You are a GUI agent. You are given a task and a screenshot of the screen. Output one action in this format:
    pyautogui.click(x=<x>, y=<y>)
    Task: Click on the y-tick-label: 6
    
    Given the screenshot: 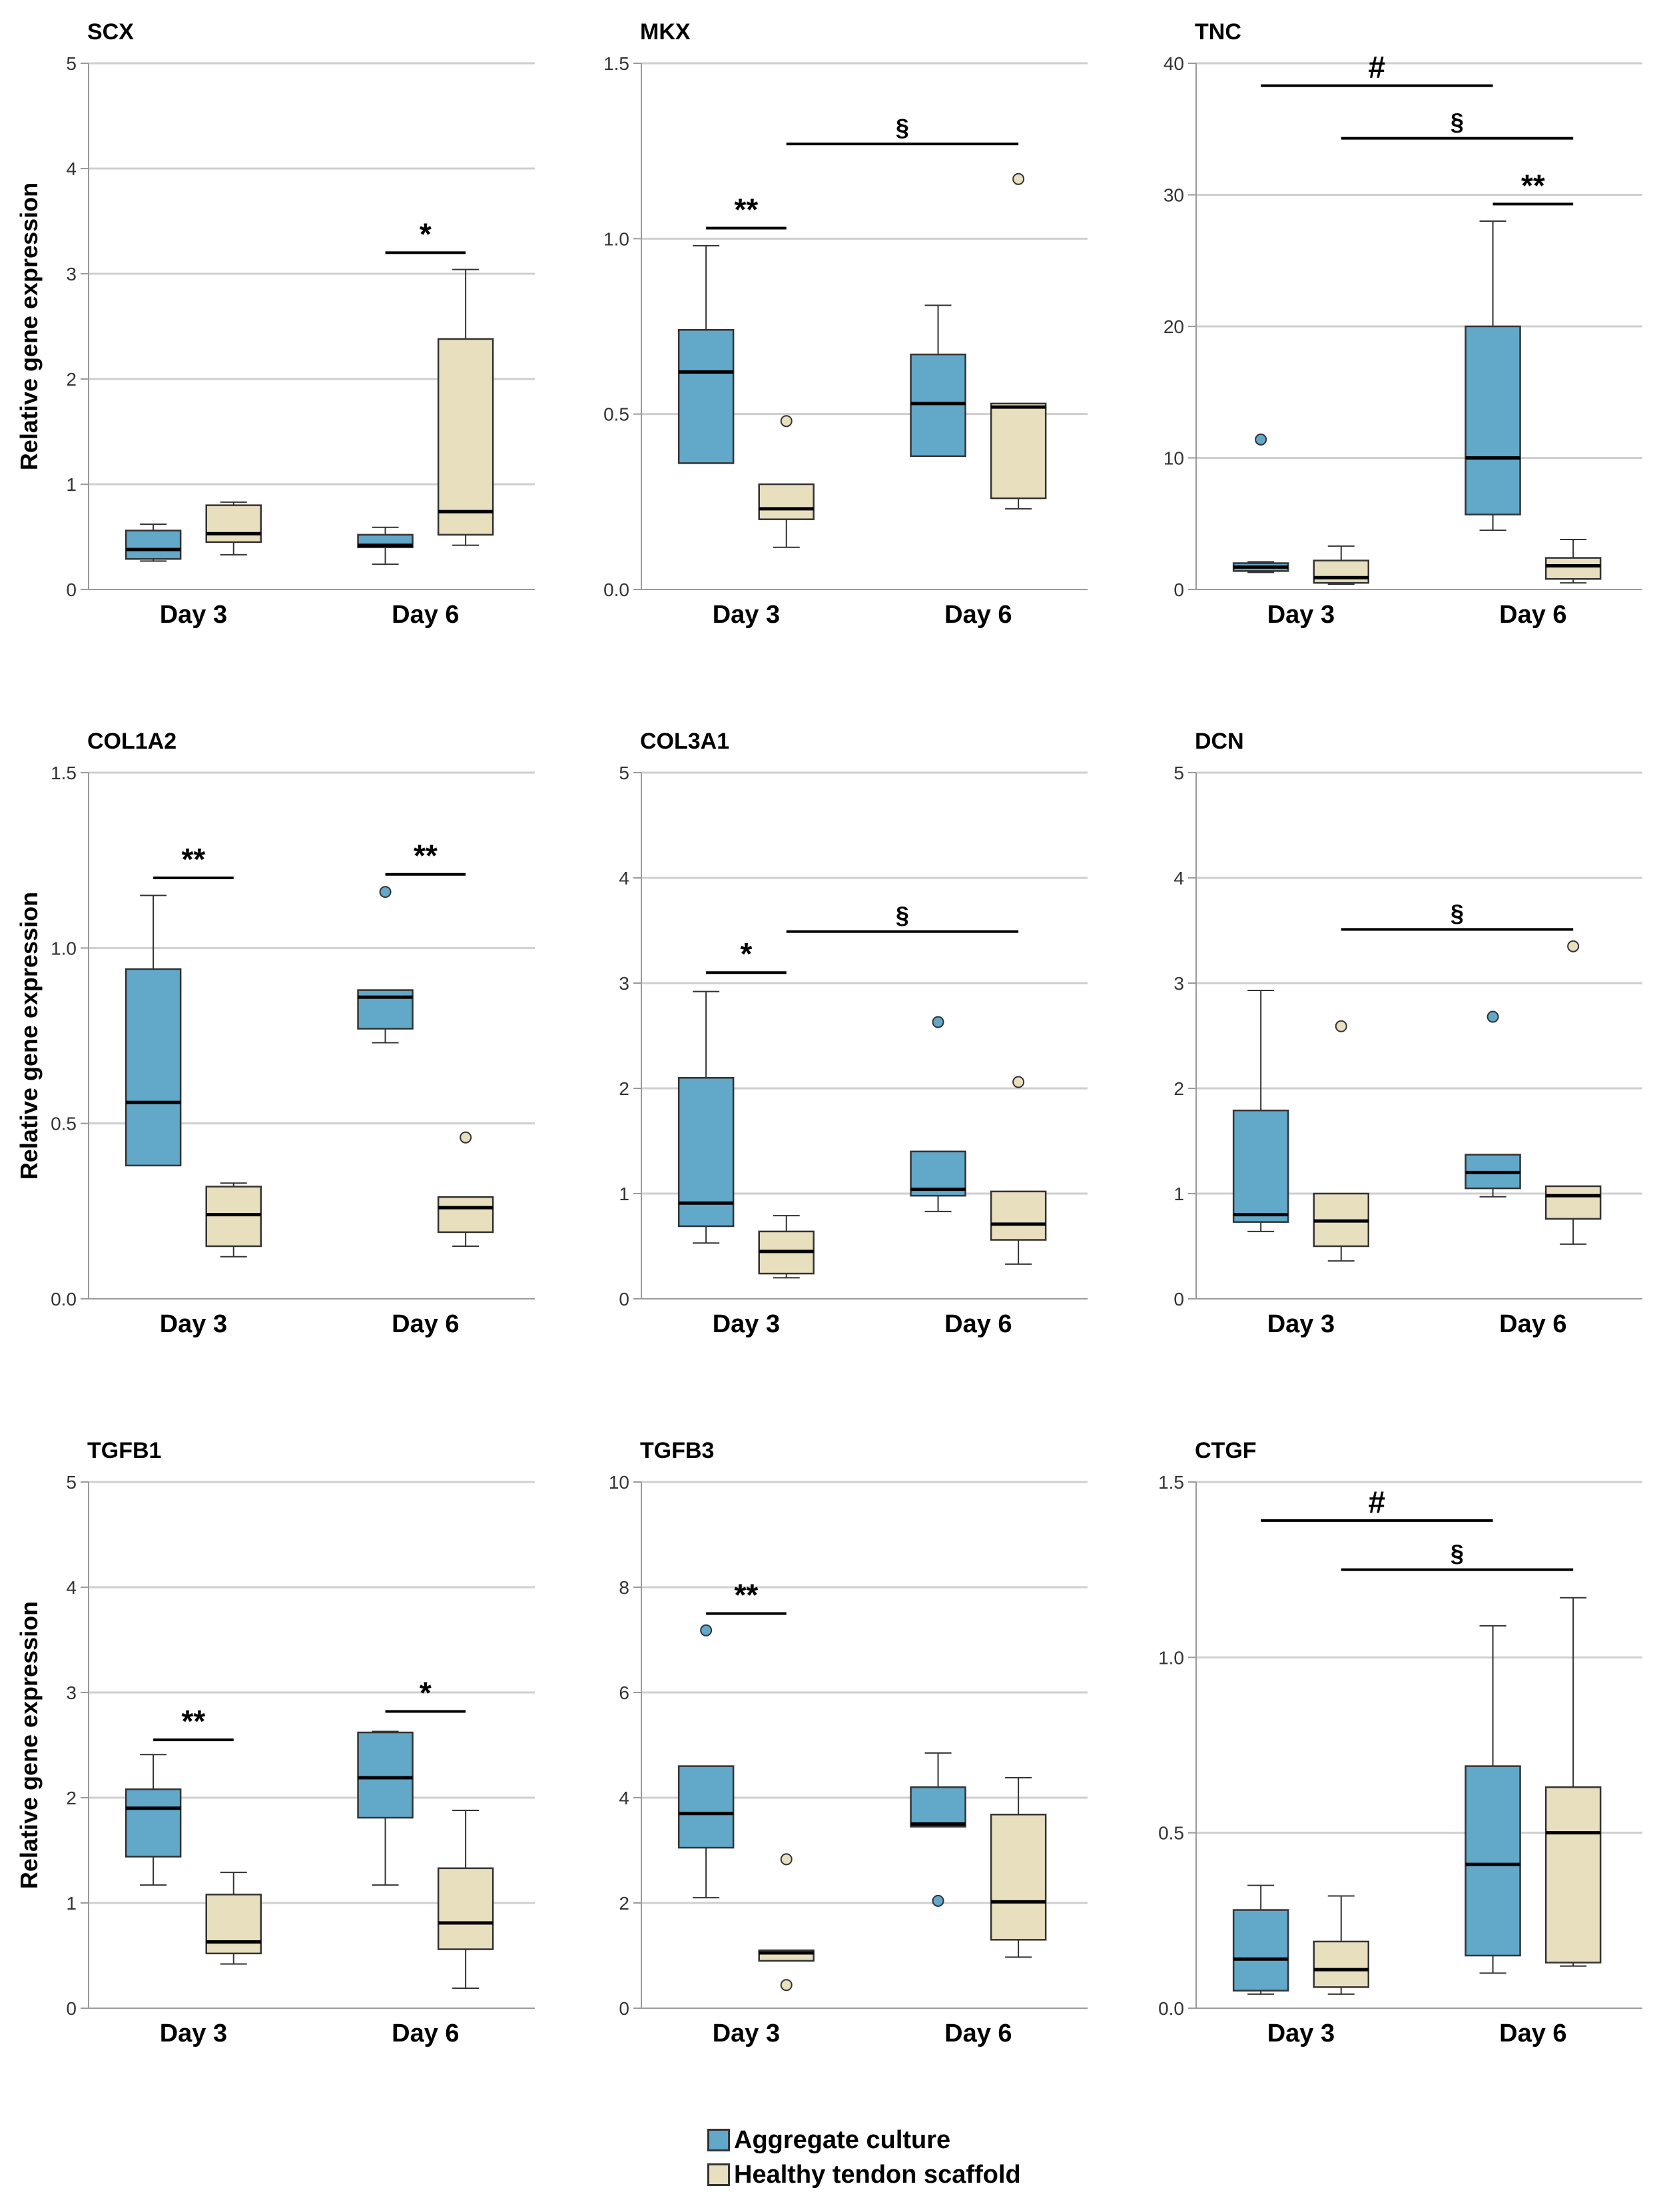 What is the action you would take?
    pyautogui.click(x=624, y=1693)
    